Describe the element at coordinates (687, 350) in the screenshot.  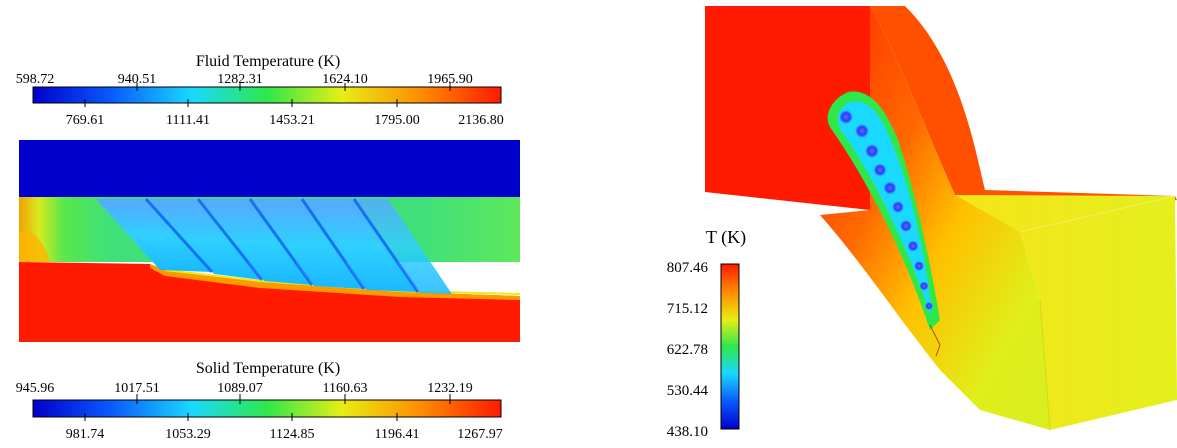
I see `blade-tick-622.78: 622.78` at that location.